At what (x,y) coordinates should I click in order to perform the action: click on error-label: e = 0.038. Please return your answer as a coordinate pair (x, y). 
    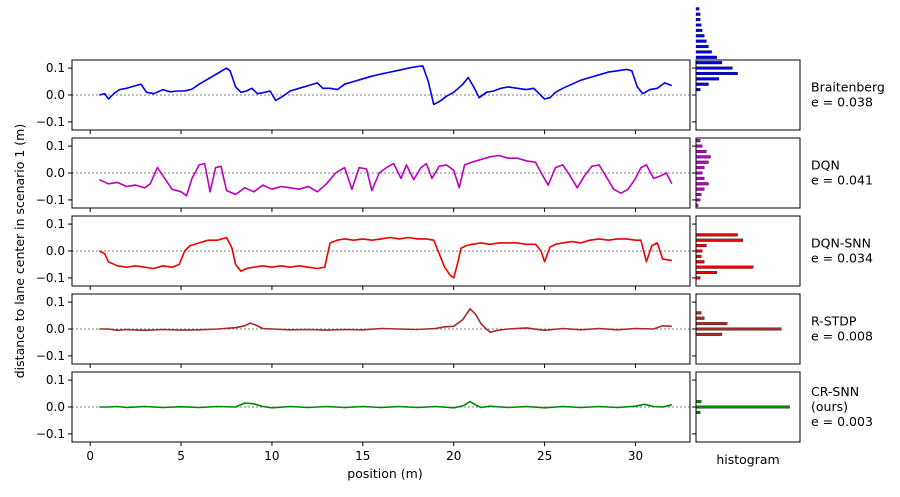
    Looking at the image, I should click on (842, 102).